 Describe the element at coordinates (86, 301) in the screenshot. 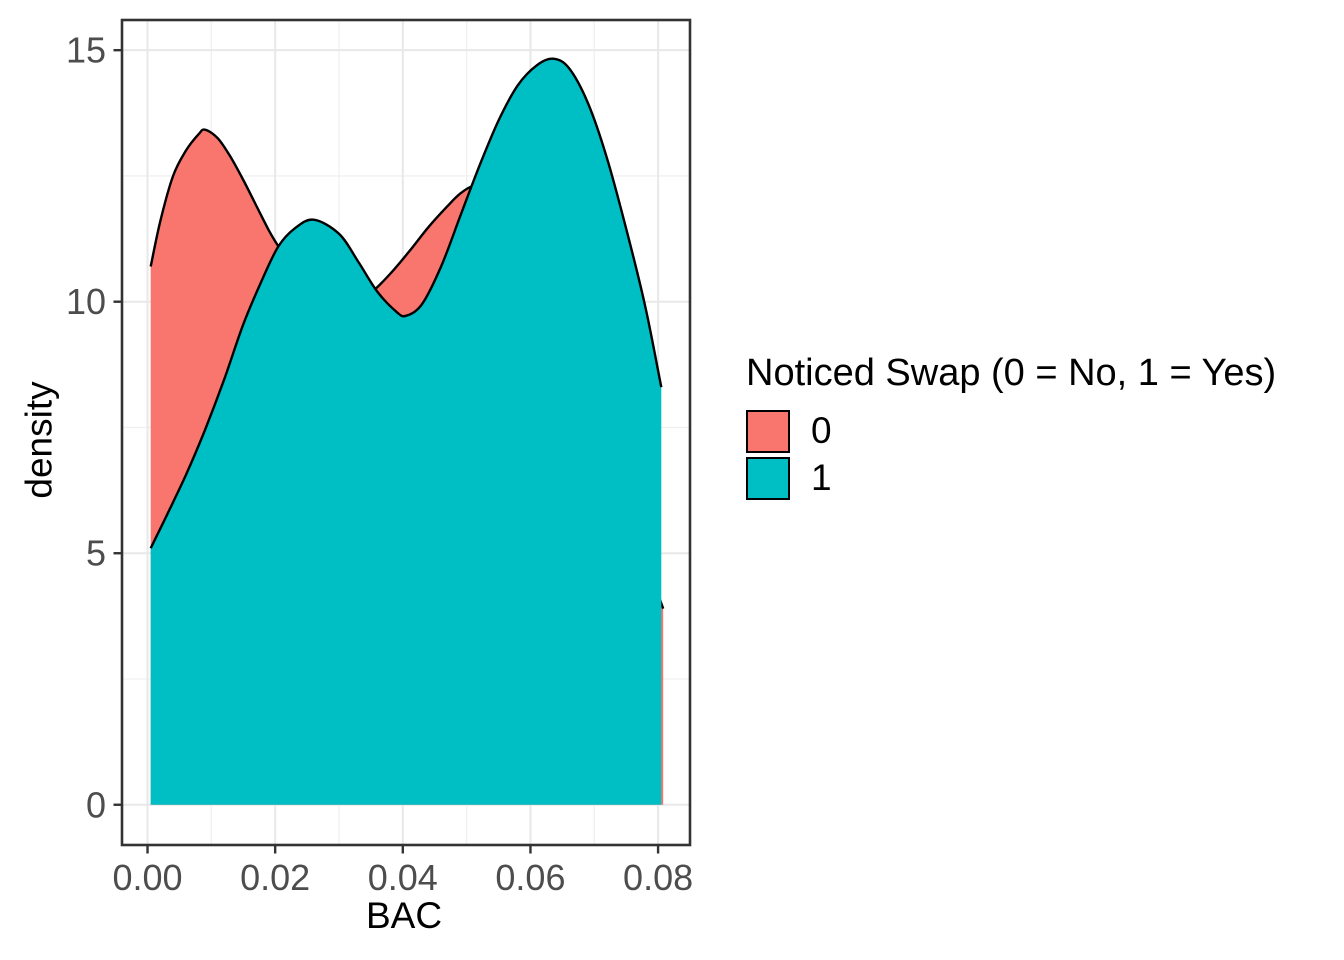

I see `y-tick-label: 10` at that location.